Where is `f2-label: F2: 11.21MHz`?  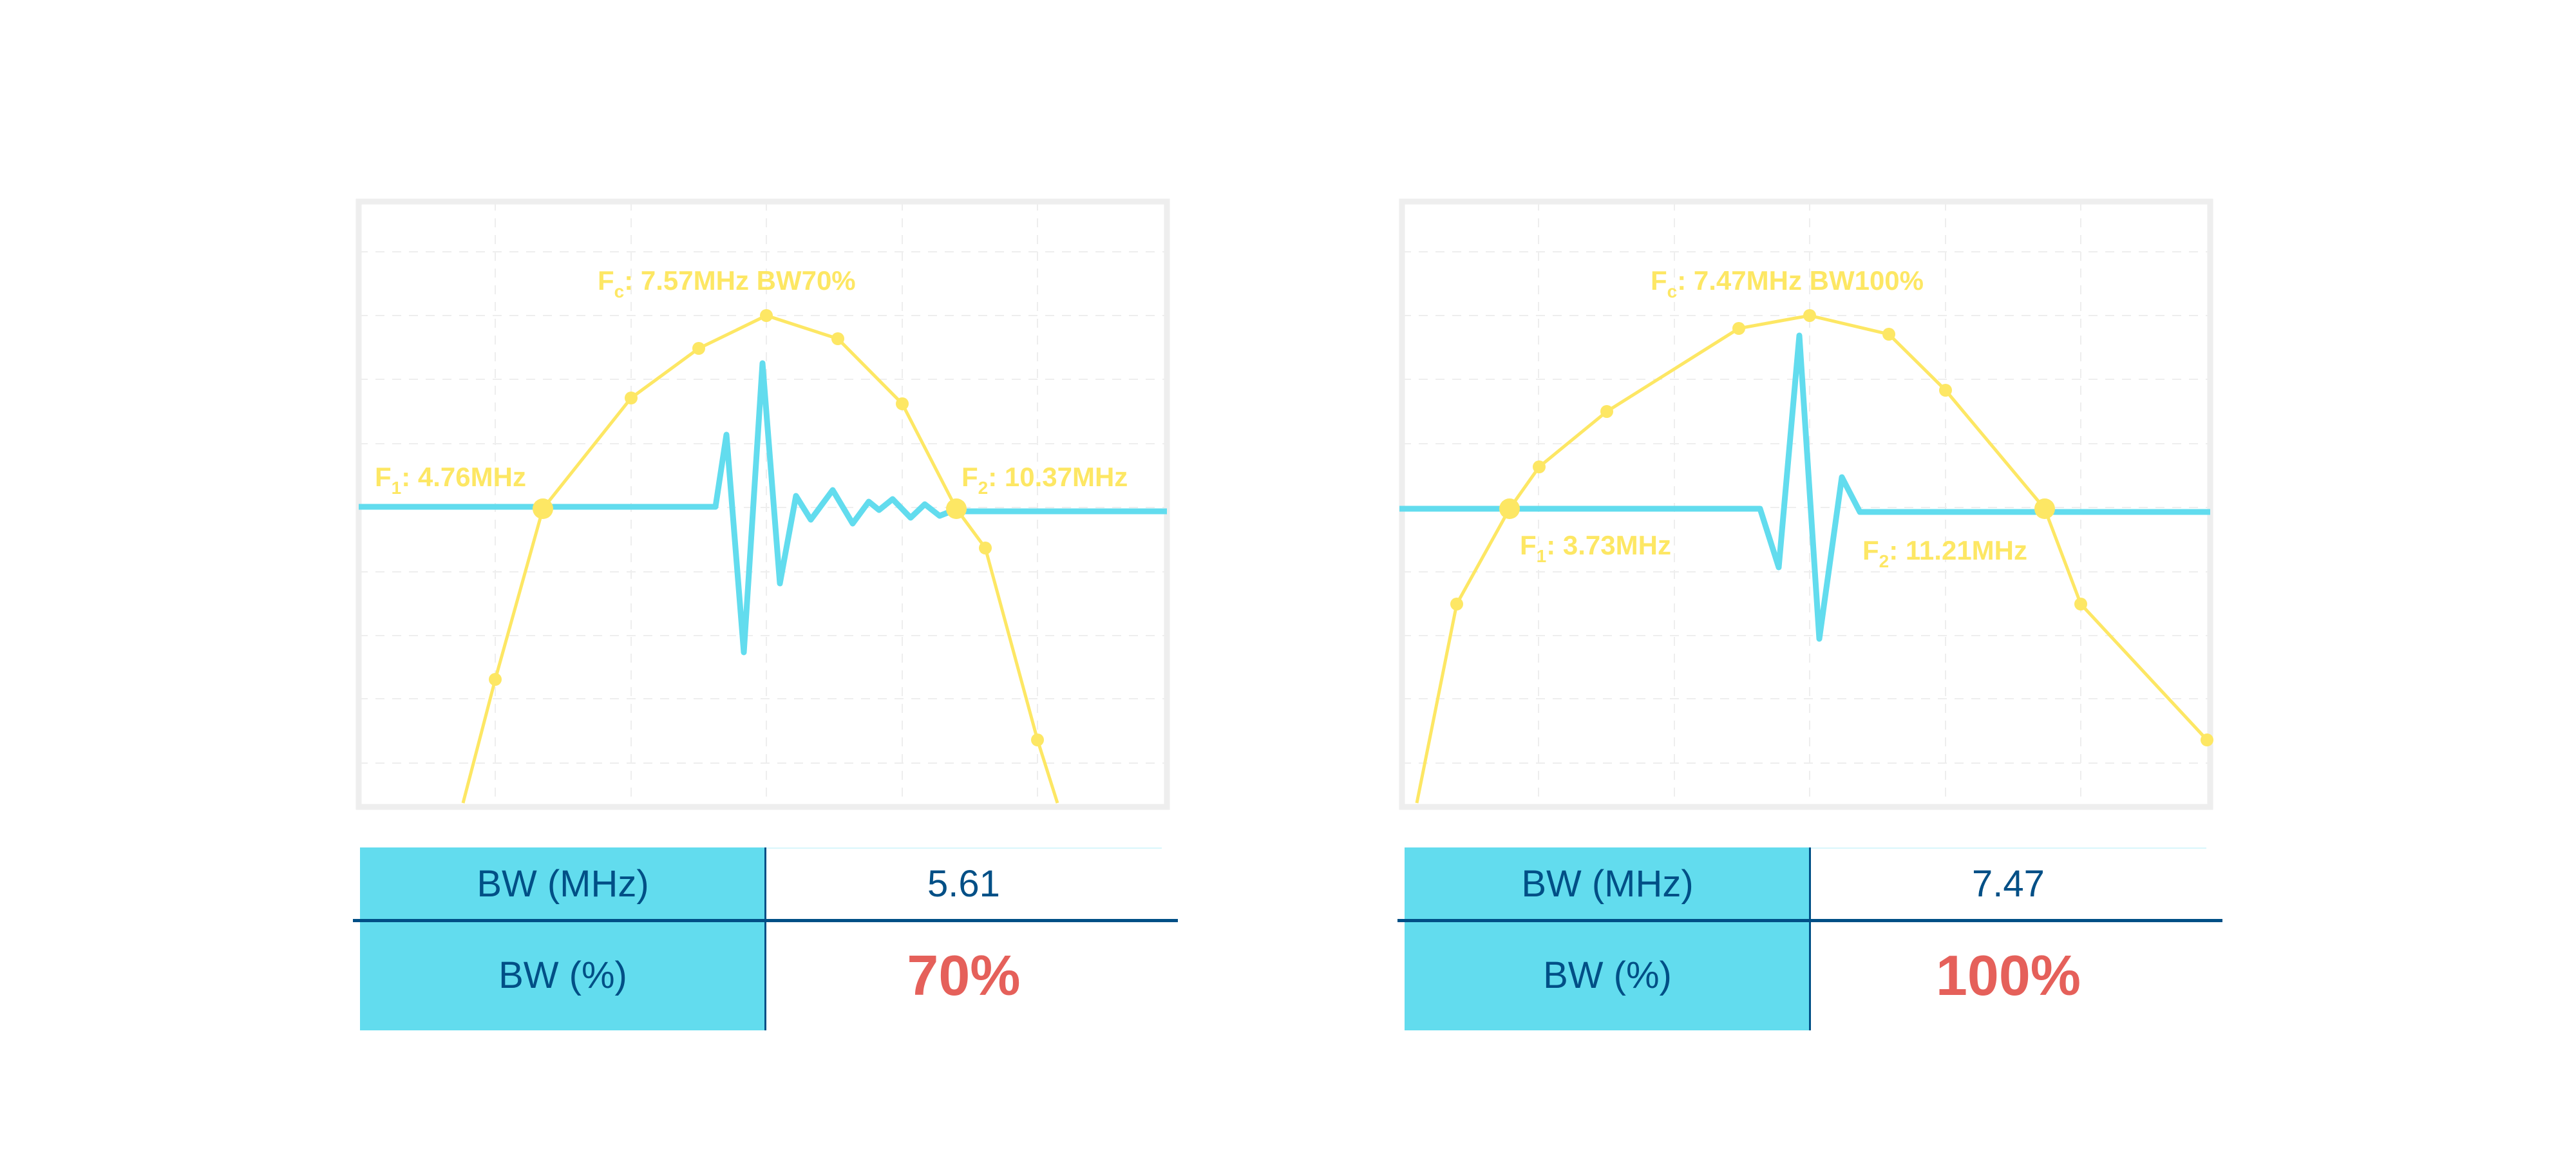
f2-label: F2: 11.21MHz is located at coordinates (1944, 553).